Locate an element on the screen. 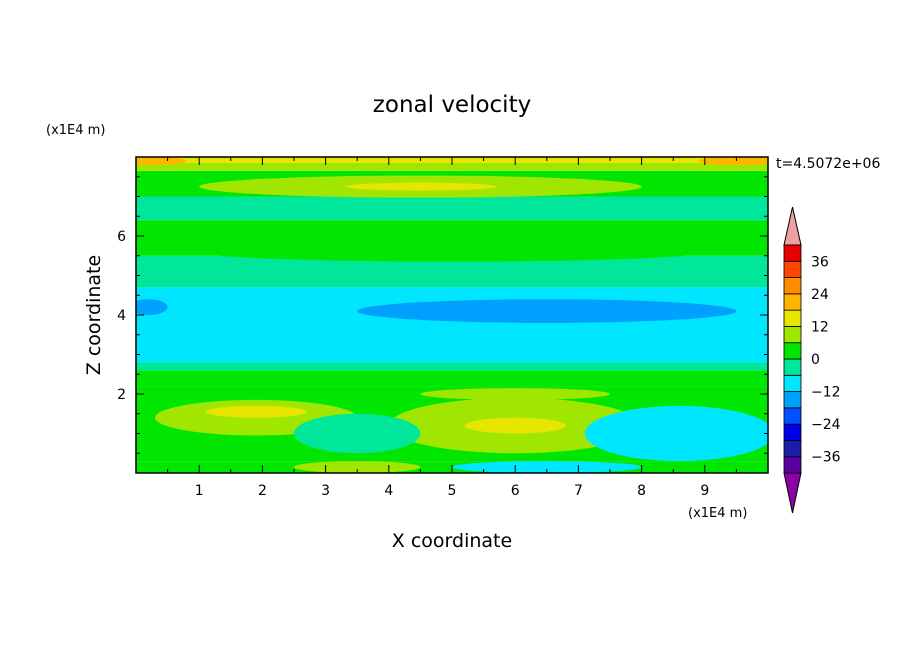  x-axis-units: (x1E4 m) is located at coordinates (717, 513).